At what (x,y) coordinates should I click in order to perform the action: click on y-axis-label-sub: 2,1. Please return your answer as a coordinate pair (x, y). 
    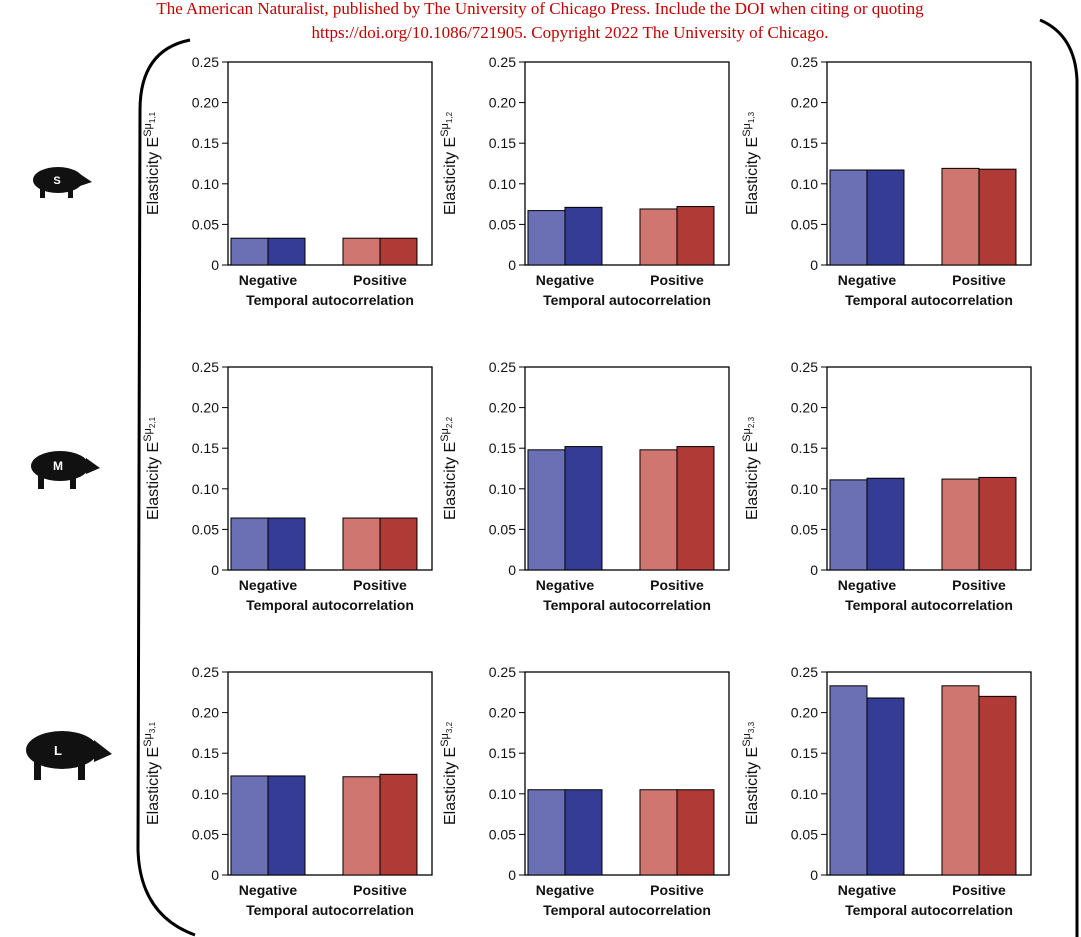
    Looking at the image, I should click on (152, 422).